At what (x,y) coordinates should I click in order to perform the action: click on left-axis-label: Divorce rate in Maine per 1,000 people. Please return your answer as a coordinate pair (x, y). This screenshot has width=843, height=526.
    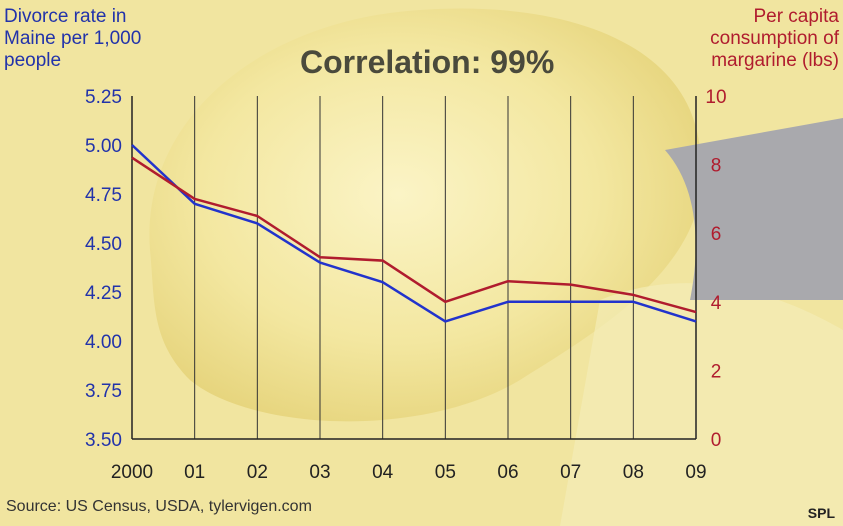
    Looking at the image, I should click on (73, 38).